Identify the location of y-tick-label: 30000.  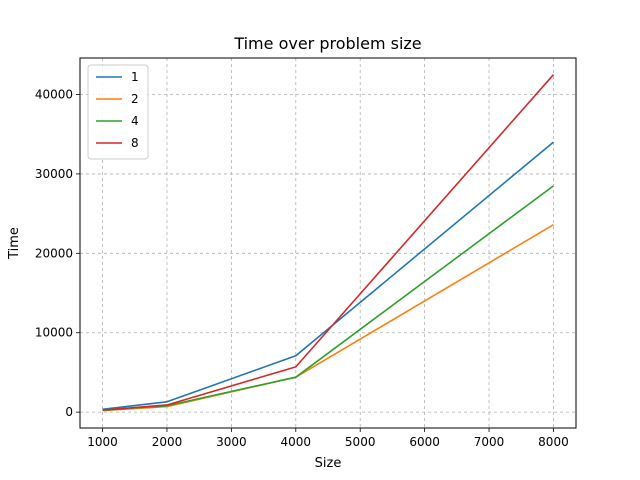
(54, 174).